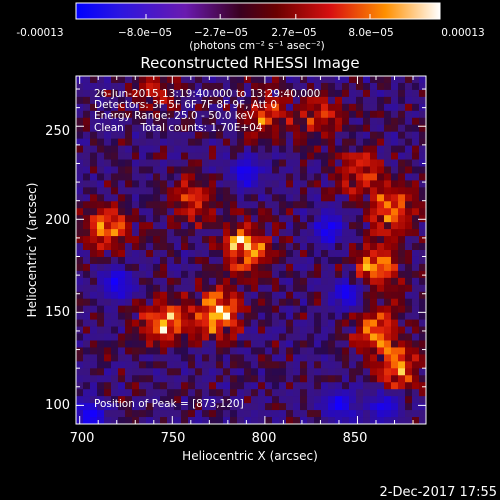  What do you see at coordinates (221, 33) in the screenshot?
I see `colorbar-tick-label-3: −2.7e−05` at bounding box center [221, 33].